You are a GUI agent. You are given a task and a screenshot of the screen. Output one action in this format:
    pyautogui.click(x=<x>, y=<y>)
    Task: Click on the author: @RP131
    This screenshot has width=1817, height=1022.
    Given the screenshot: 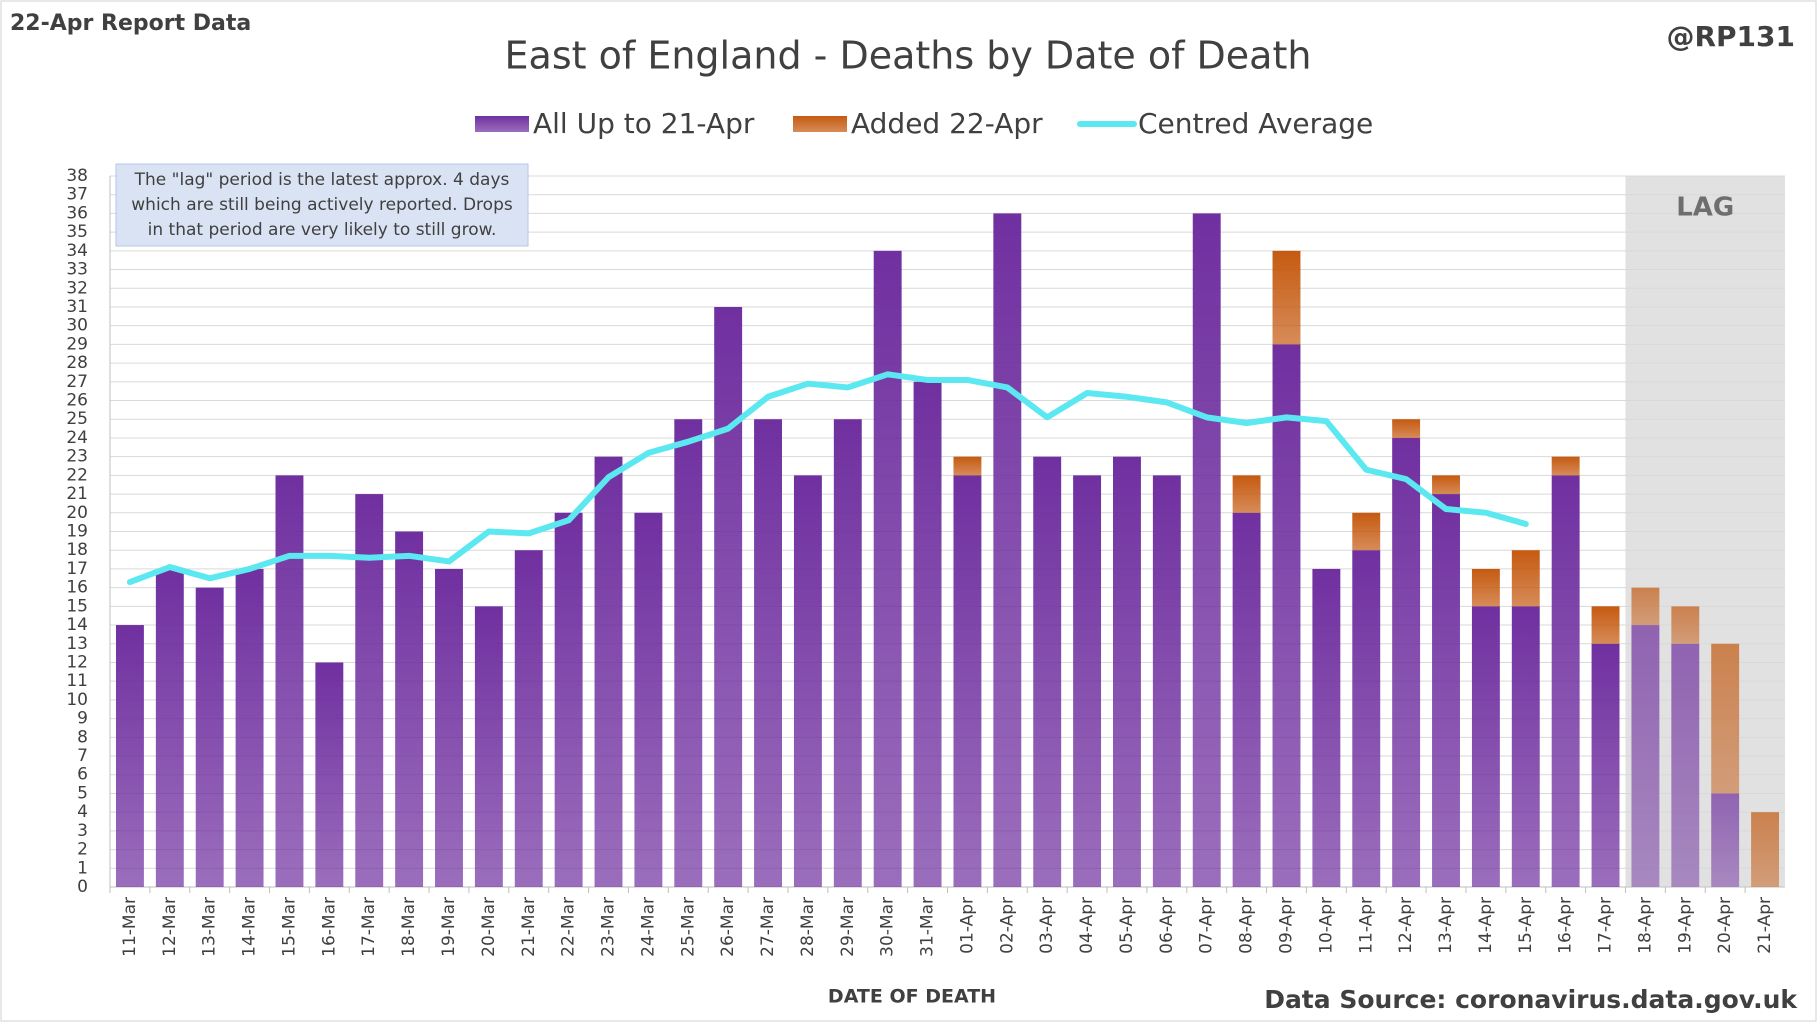 What is the action you would take?
    pyautogui.click(x=1730, y=36)
    